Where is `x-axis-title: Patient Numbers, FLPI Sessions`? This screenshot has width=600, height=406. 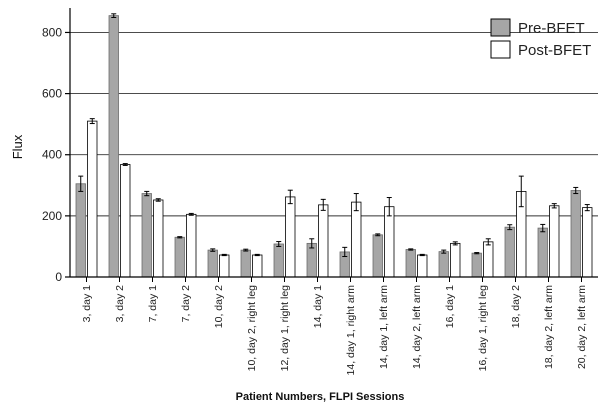 x-axis-title: Patient Numbers, FLPI Sessions is located at coordinates (320, 397).